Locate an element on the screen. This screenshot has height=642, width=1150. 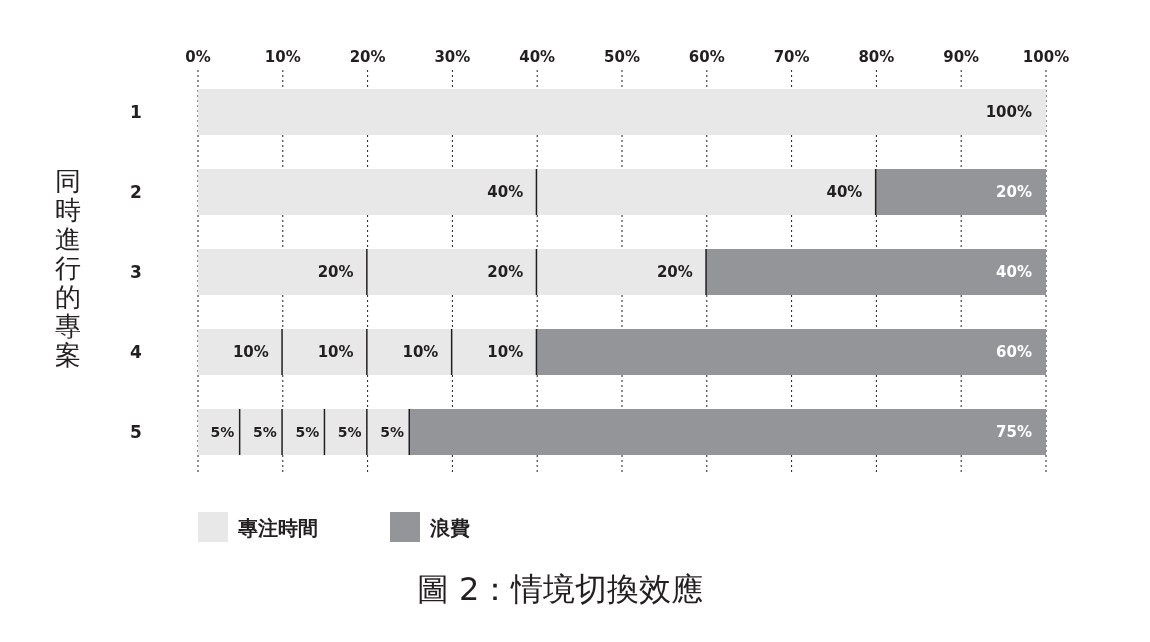
y-tick-label: 1 is located at coordinates (136, 112).